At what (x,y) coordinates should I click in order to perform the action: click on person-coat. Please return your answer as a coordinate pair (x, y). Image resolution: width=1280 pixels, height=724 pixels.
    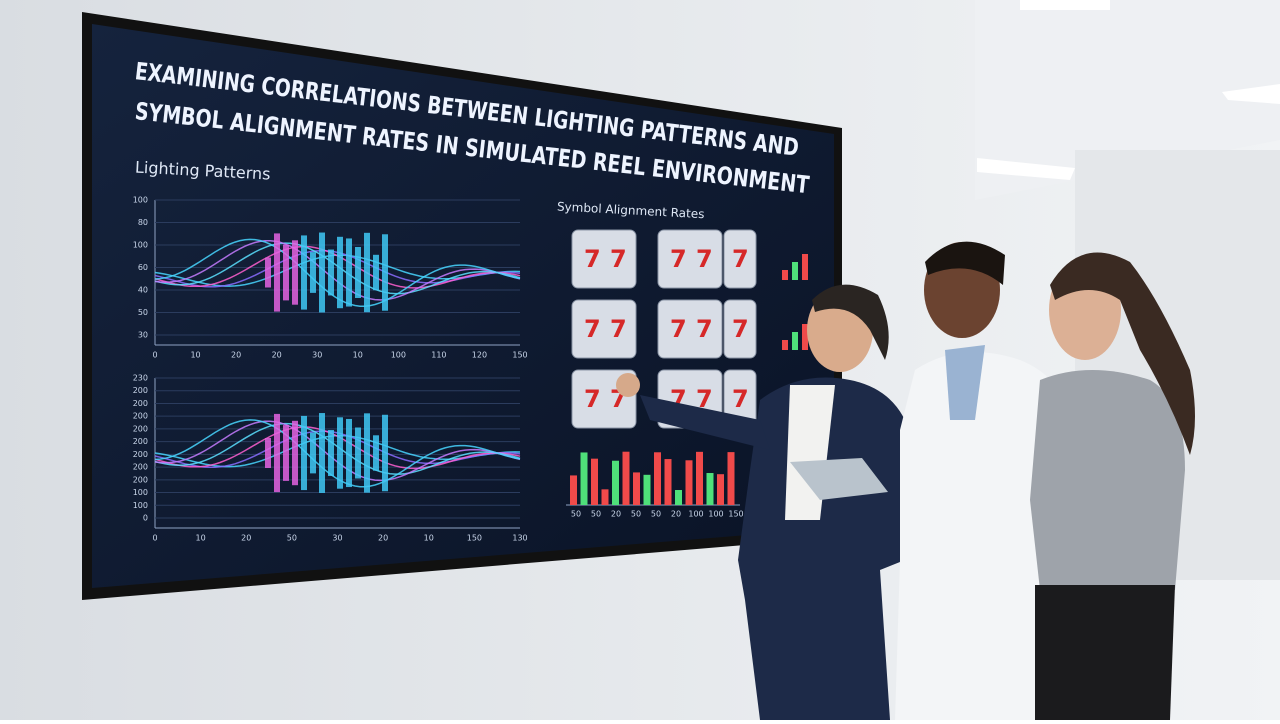
    Looking at the image, I should click on (985, 536).